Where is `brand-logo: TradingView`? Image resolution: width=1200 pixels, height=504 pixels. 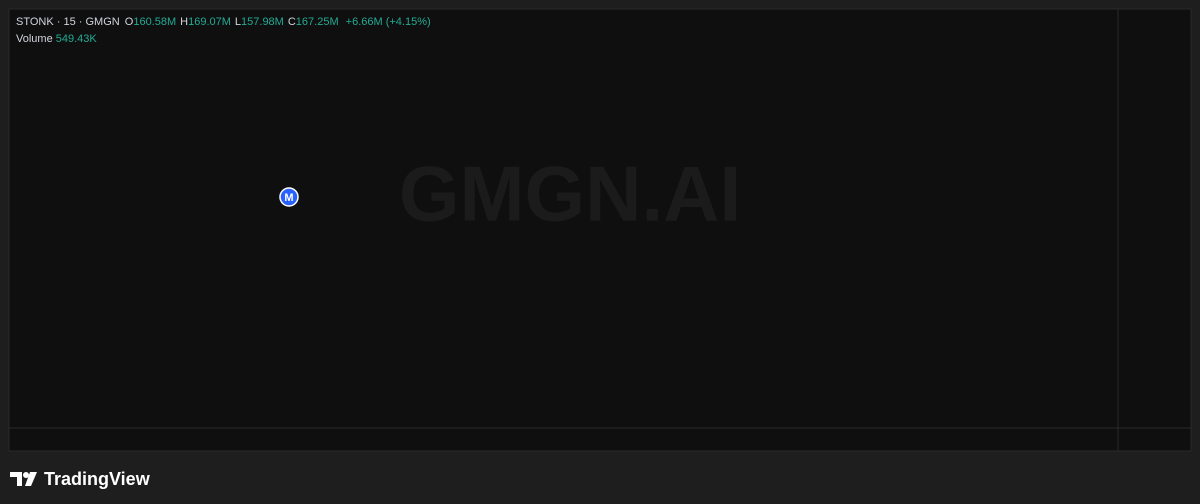 brand-logo: TradingView is located at coordinates (80, 479).